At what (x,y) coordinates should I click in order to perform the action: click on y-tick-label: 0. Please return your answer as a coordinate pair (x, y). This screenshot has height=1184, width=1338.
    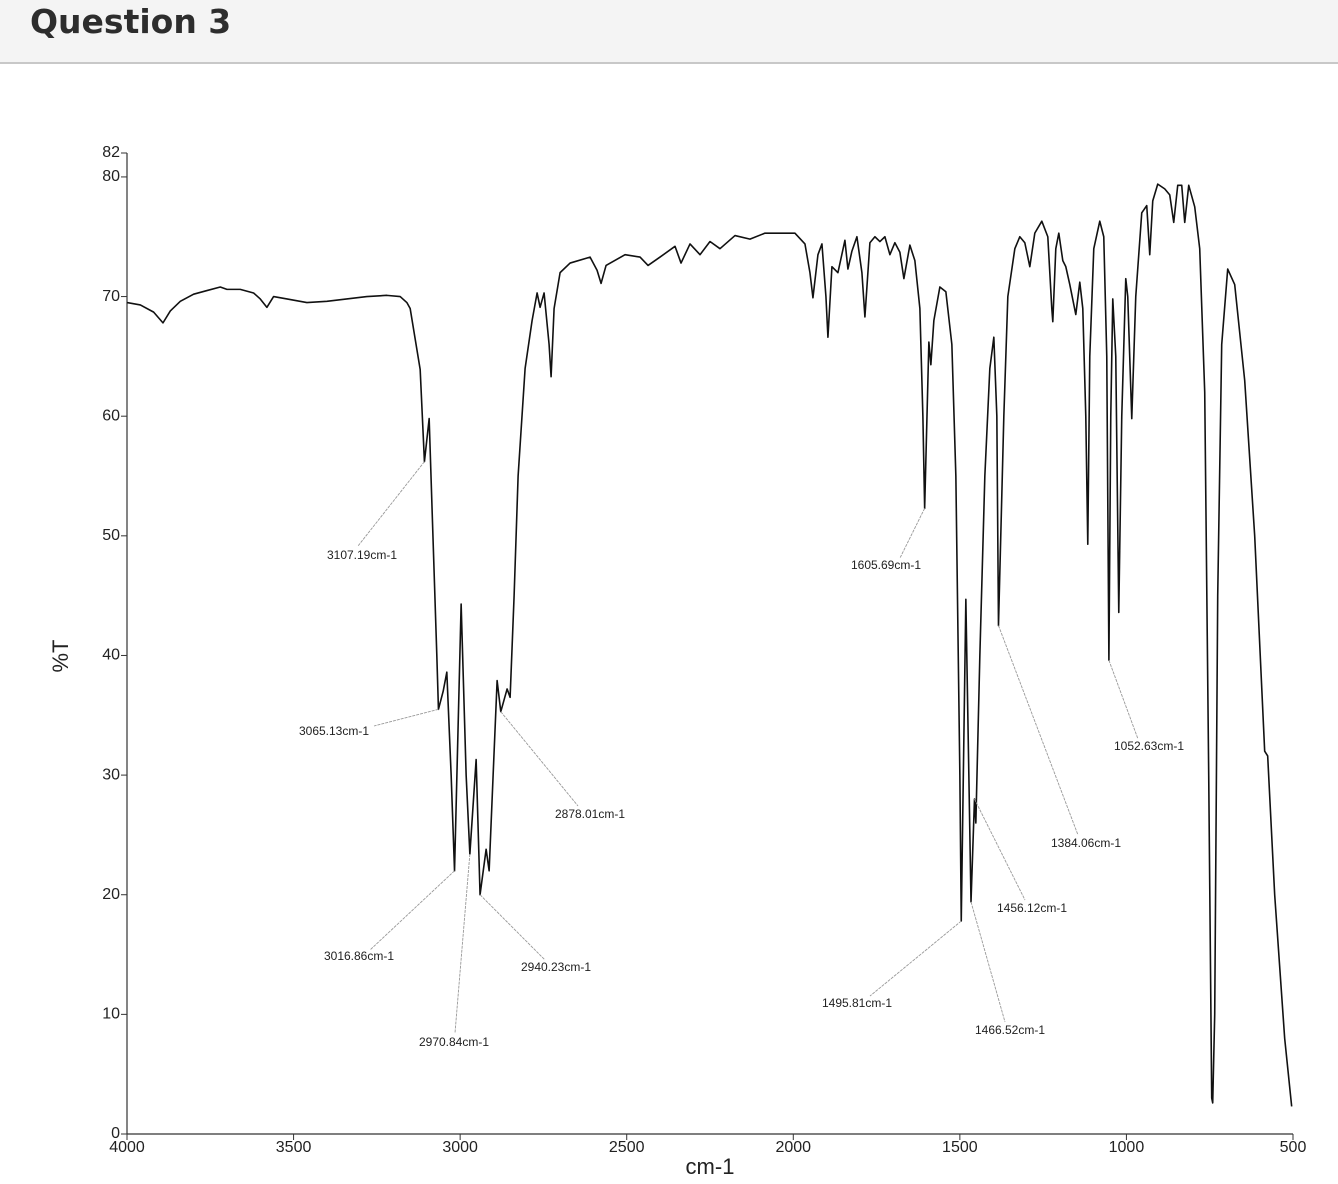
    Looking at the image, I should click on (115, 1133).